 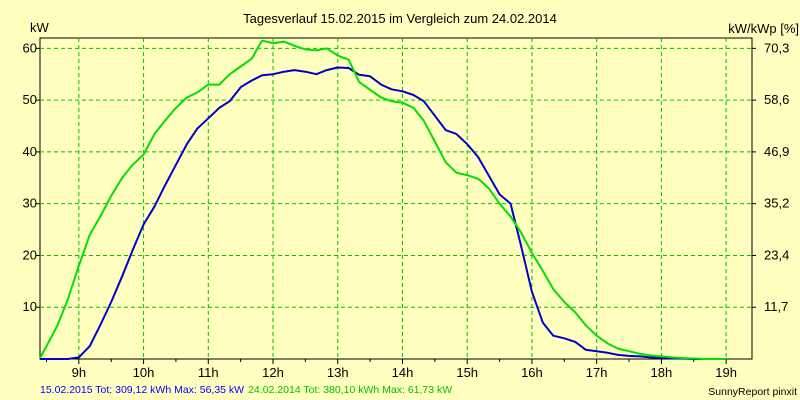 What do you see at coordinates (776, 203) in the screenshot?
I see `y-tick-label-right: 35,2` at bounding box center [776, 203].